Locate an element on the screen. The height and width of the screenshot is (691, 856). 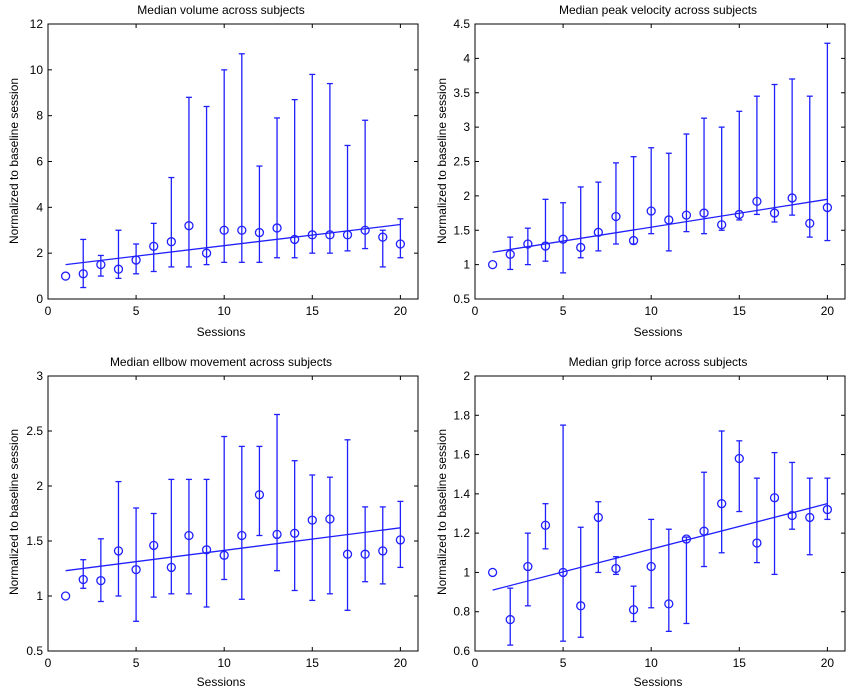
y-tick-label: 1 is located at coordinates (39, 596).